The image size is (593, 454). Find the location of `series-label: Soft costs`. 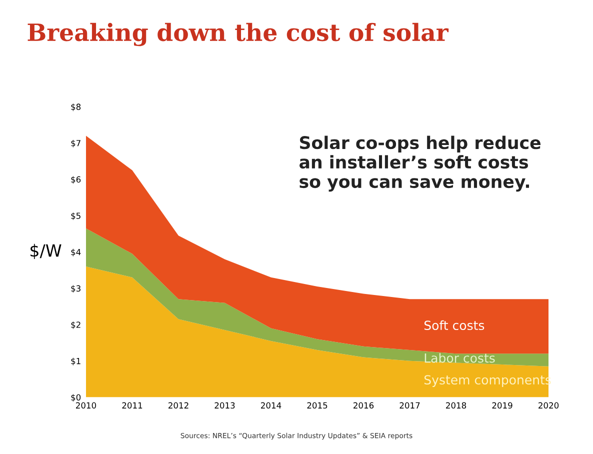

series-label: Soft costs is located at coordinates (454, 325).